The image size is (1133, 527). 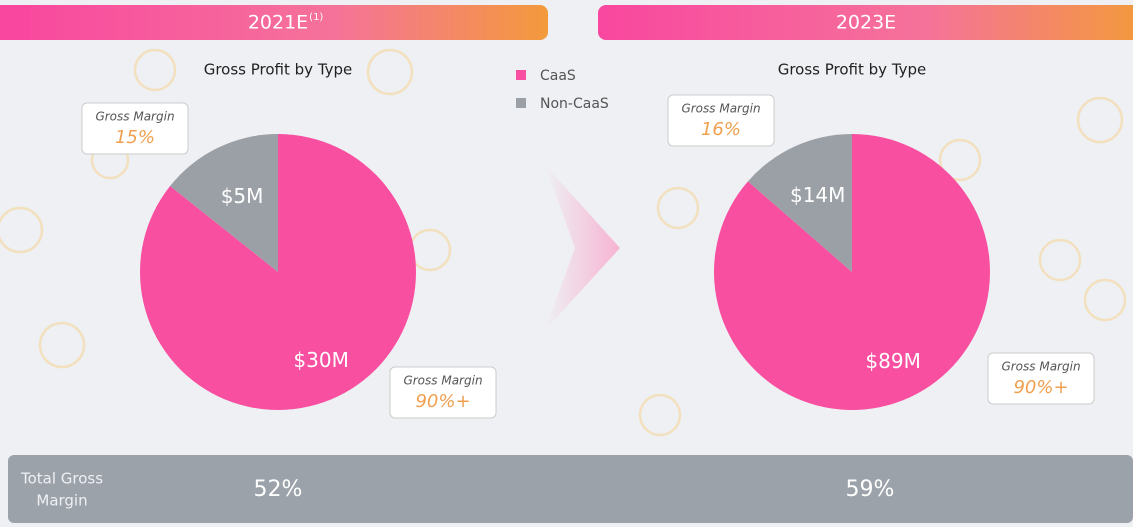 I want to click on footer-bar, so click(x=570, y=489).